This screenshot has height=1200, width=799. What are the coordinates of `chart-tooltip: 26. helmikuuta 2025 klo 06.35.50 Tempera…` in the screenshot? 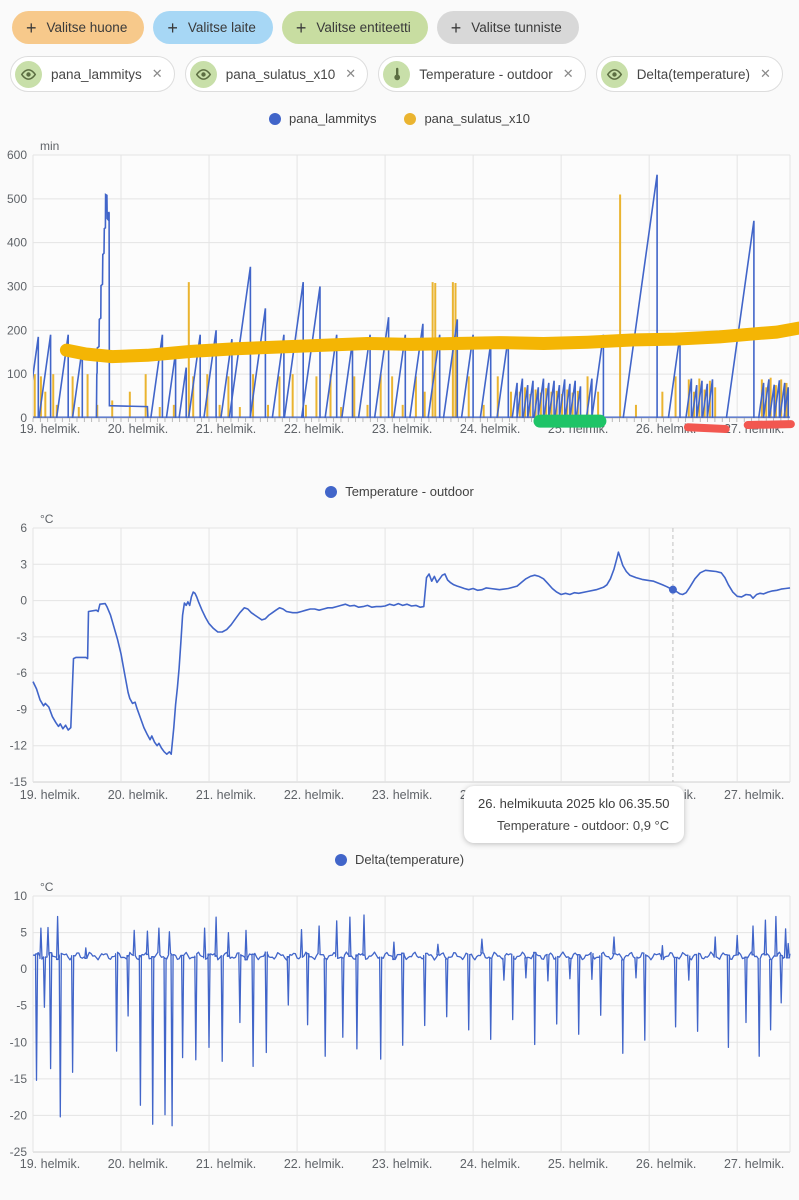 It's located at (574, 814).